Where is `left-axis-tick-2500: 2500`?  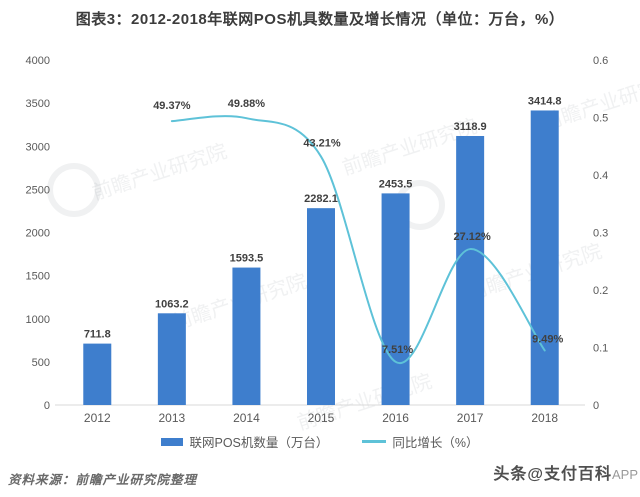 left-axis-tick-2500: 2500 is located at coordinates (38, 190).